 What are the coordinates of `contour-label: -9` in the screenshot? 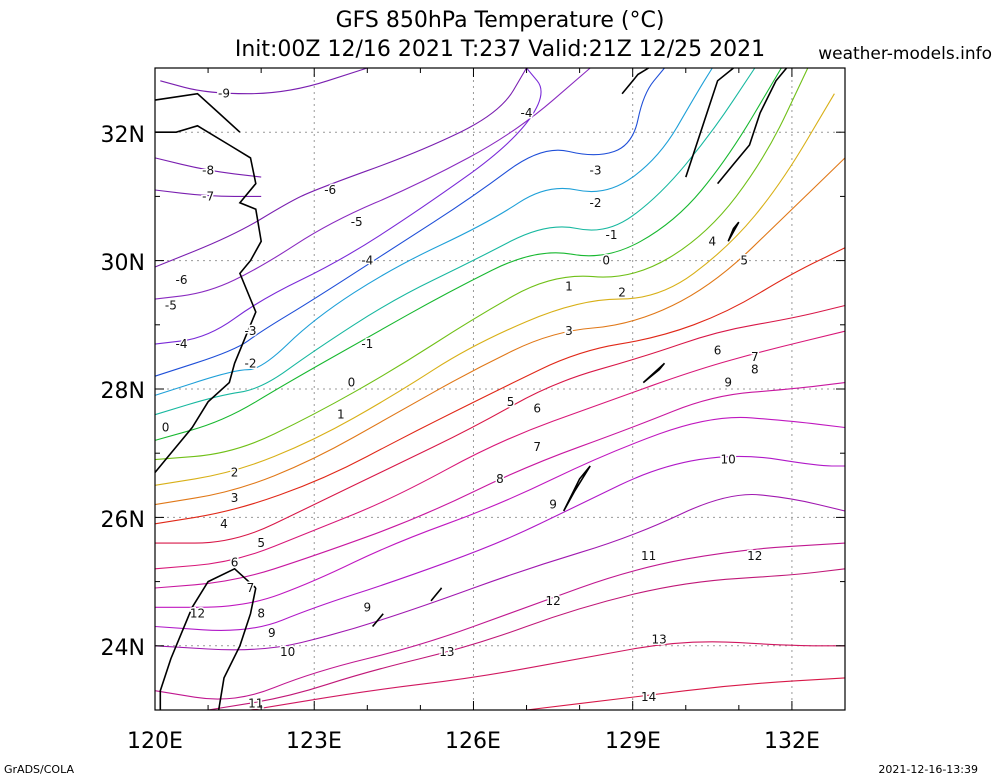 It's located at (224, 94).